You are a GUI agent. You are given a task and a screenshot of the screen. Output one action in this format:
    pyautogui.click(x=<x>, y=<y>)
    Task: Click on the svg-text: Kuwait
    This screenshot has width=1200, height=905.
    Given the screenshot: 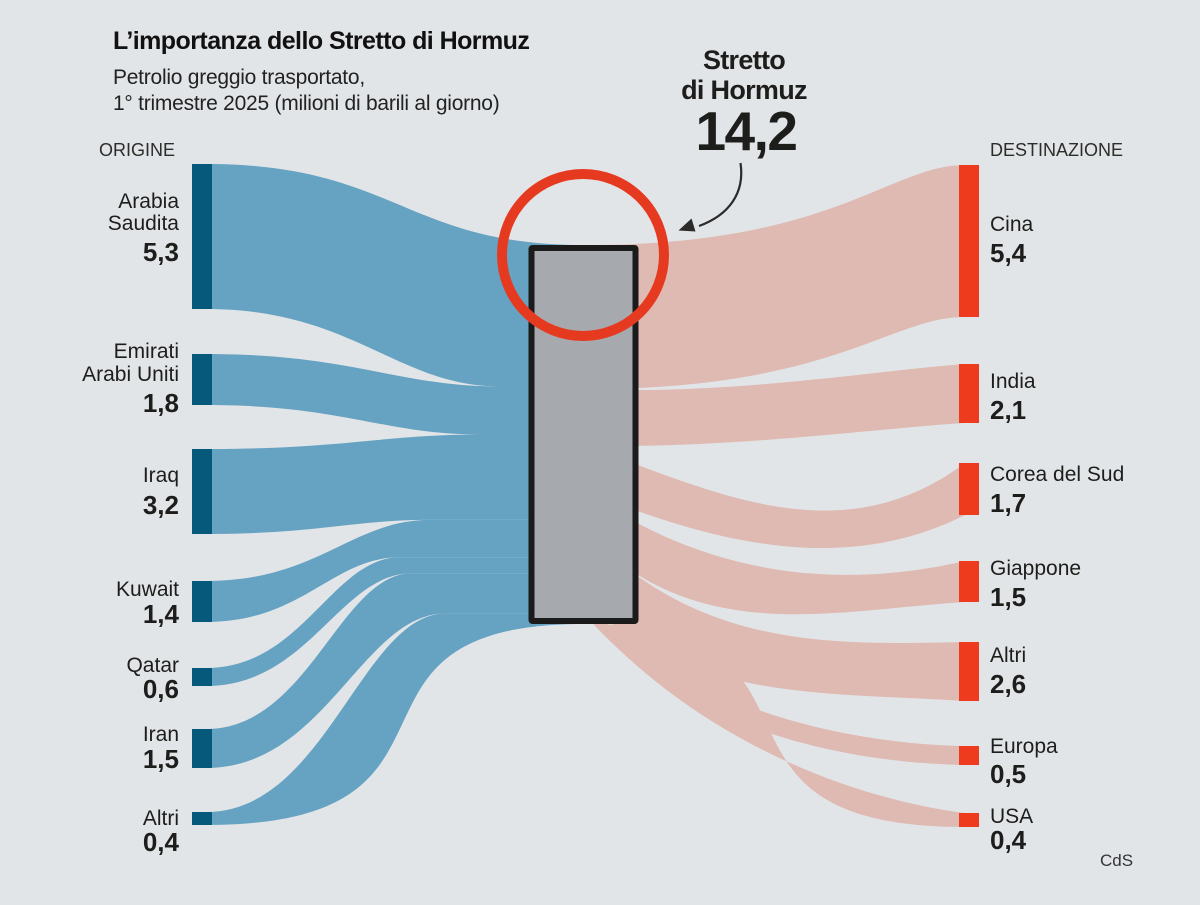 What is the action you would take?
    pyautogui.click(x=147, y=589)
    